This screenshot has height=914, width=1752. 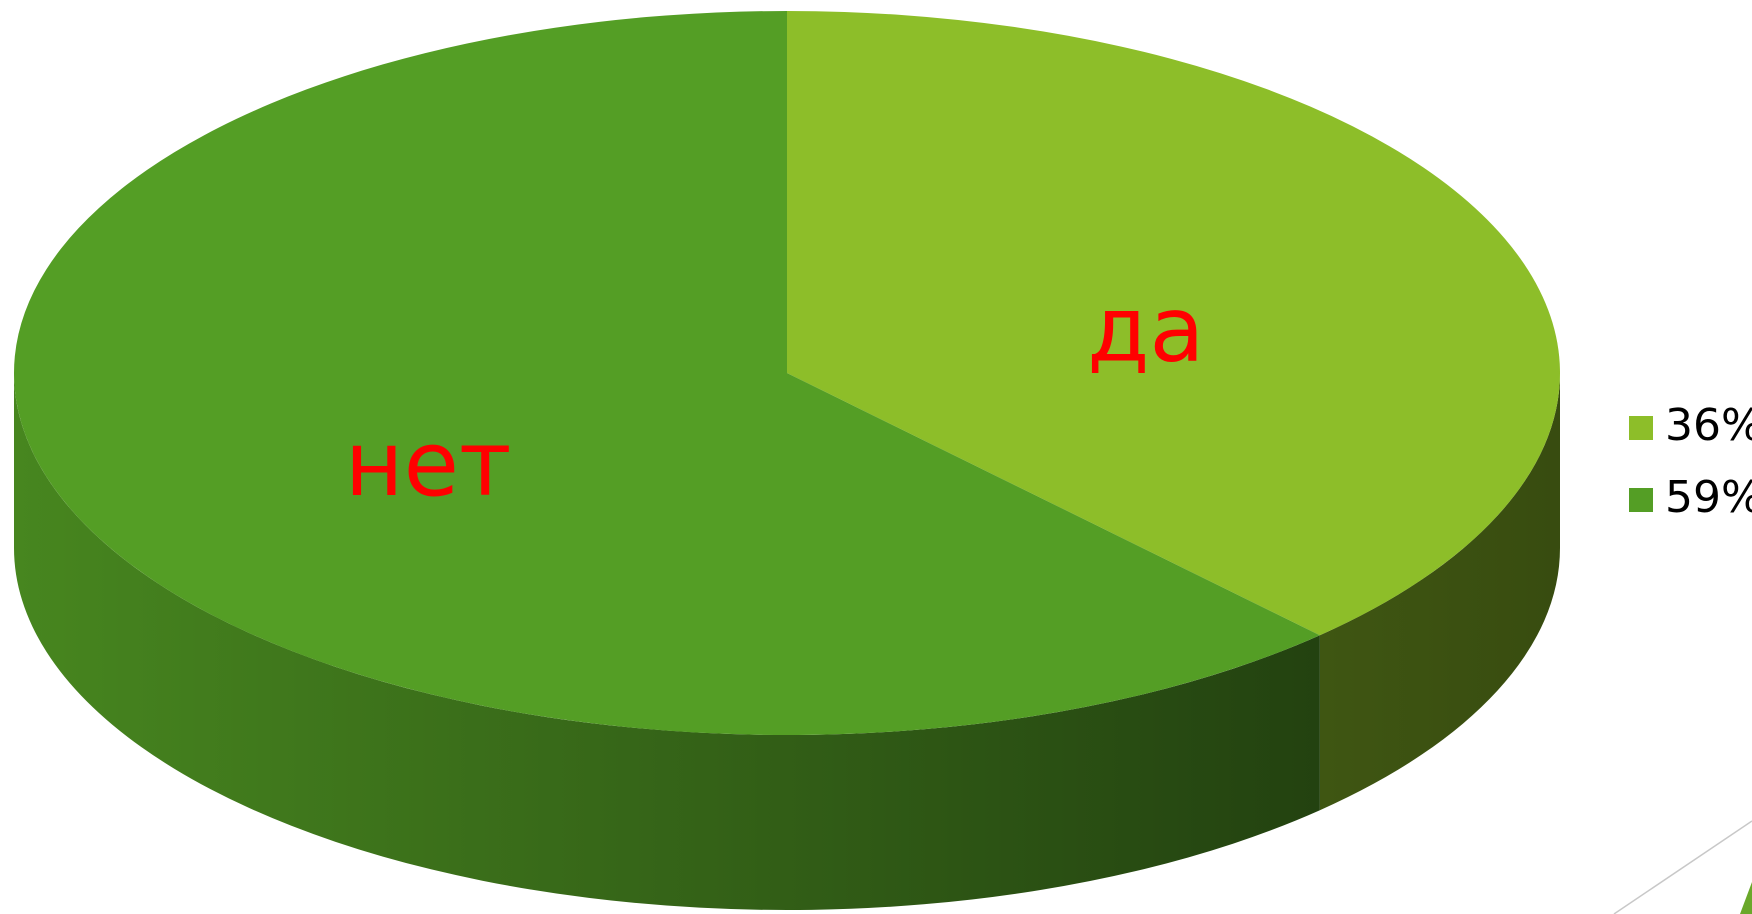 I want to click on legend-text: 59%, so click(x=1708, y=497).